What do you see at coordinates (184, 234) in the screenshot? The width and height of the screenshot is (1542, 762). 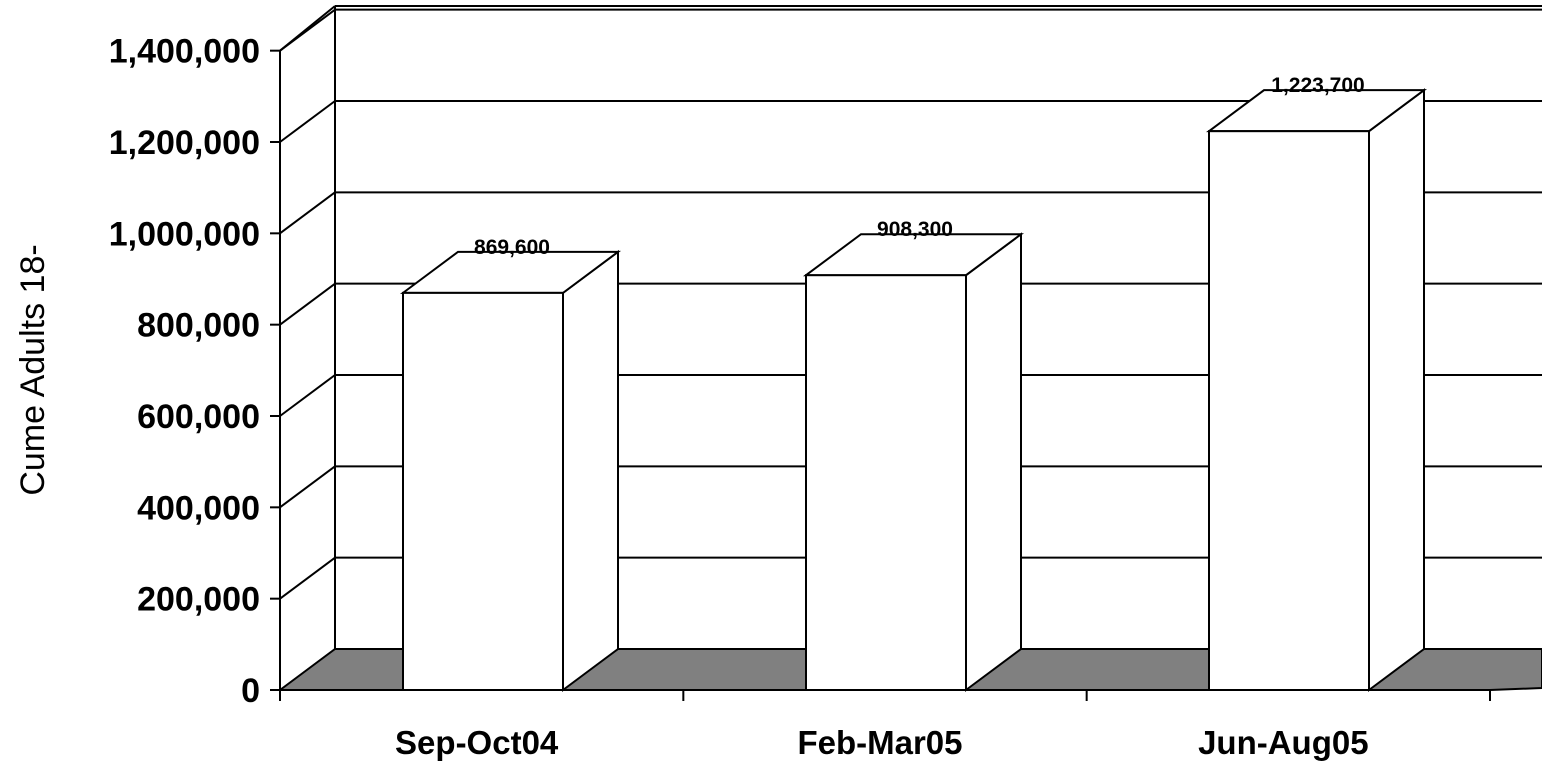 I see `y-tick-label: 1,000,000` at bounding box center [184, 234].